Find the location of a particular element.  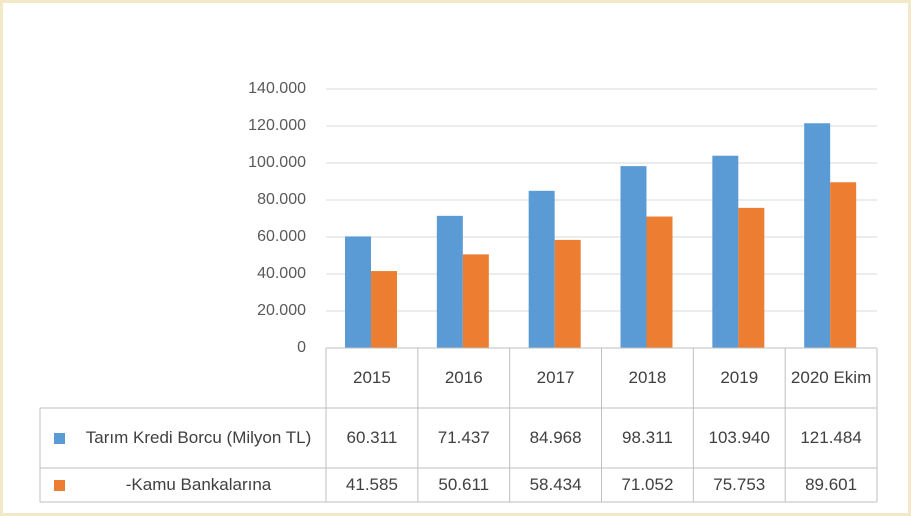

data-label: 71.437 is located at coordinates (463, 437).